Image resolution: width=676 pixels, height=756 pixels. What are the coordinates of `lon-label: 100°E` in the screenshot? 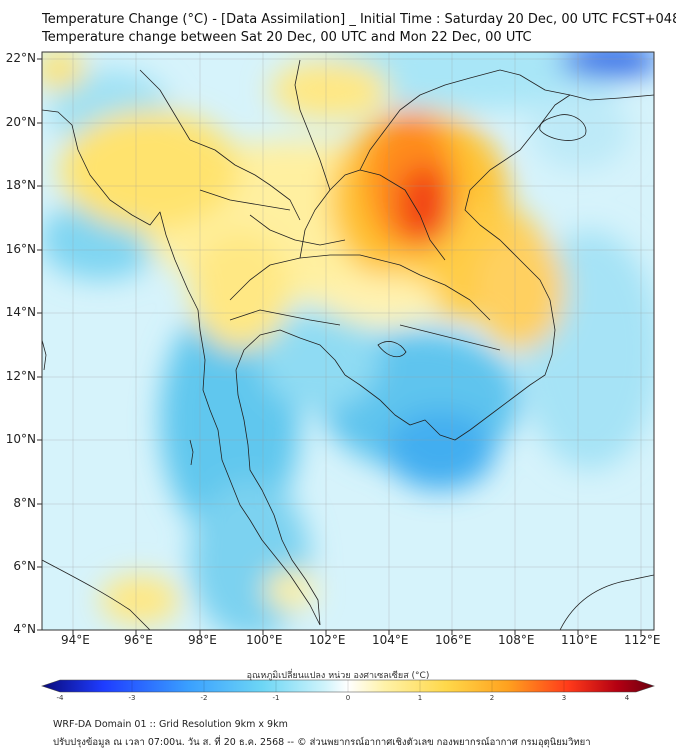 It's located at (264, 640).